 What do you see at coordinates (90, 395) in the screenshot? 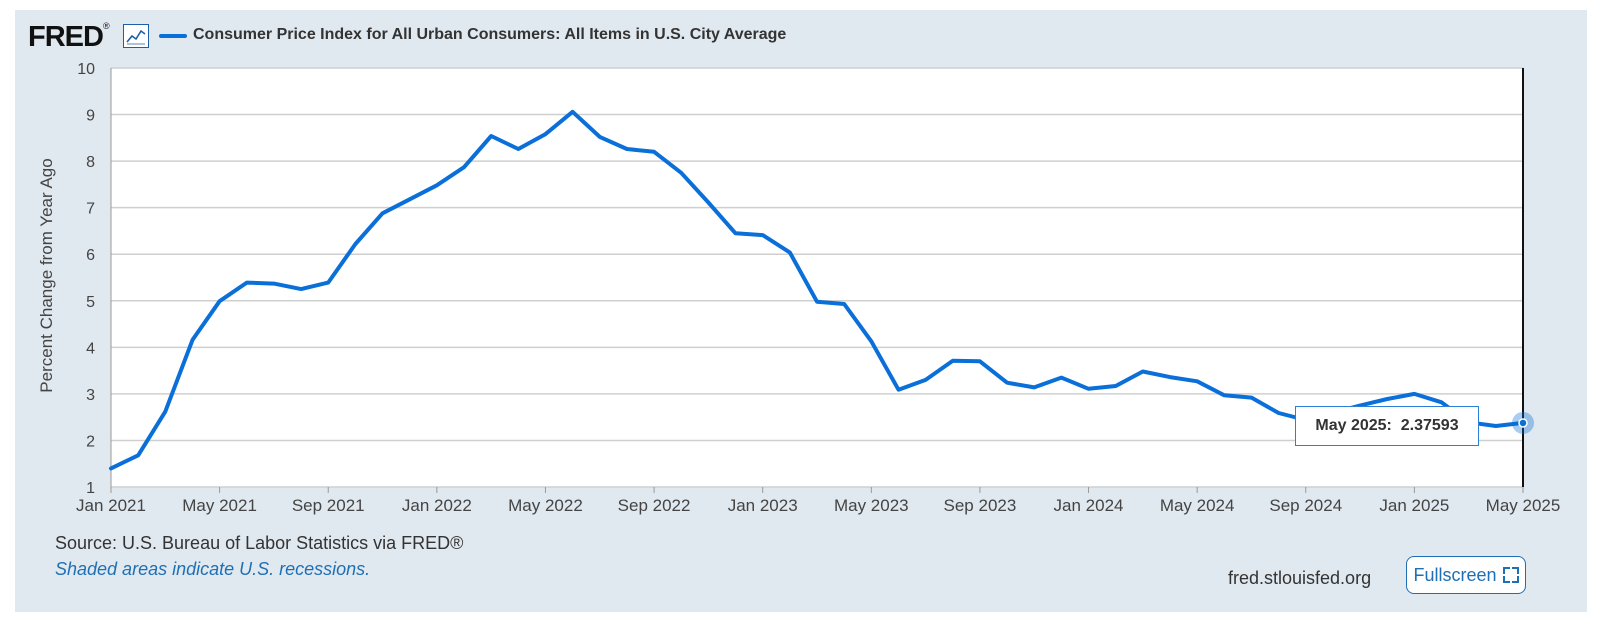
I see `y-tick-label: 3` at bounding box center [90, 395].